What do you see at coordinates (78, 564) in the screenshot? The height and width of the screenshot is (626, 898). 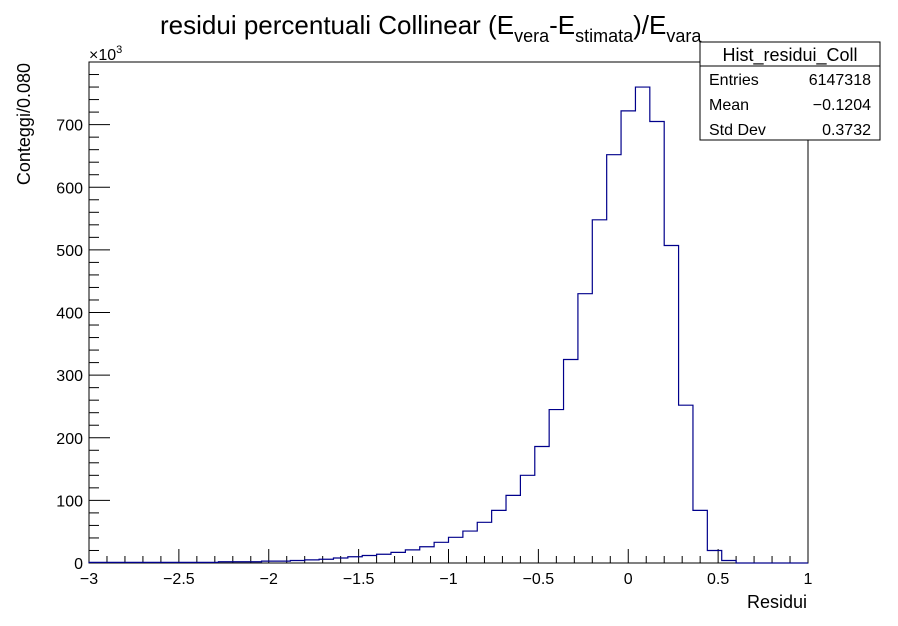 I see `y-tick-label: 0` at bounding box center [78, 564].